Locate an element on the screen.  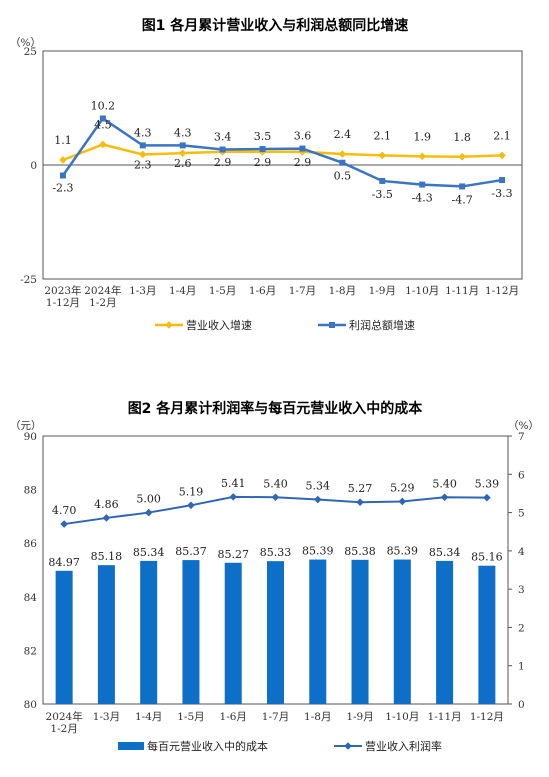
chart-1-profit-data-label: 10.2 is located at coordinates (103, 105).